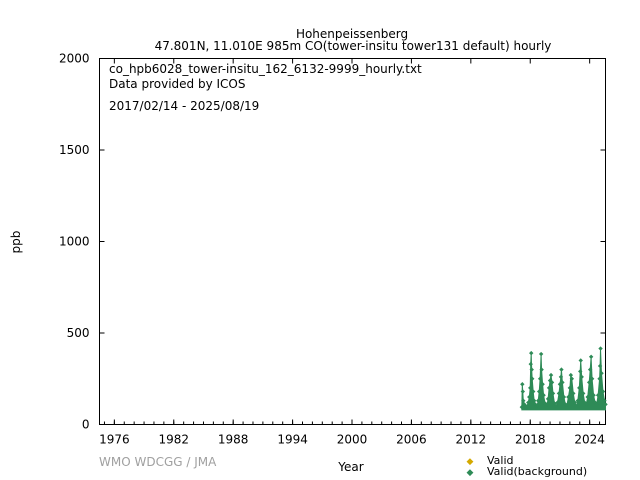 The height and width of the screenshot is (480, 640). I want to click on legend-label-valid-background: Valid(background), so click(537, 471).